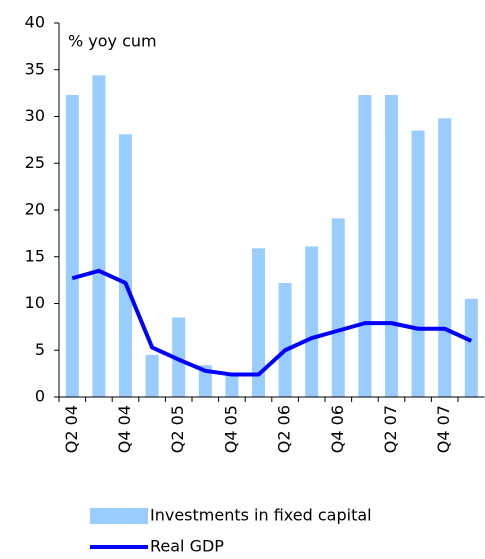  I want to click on x-tick-label: Q4 05, so click(230, 429).